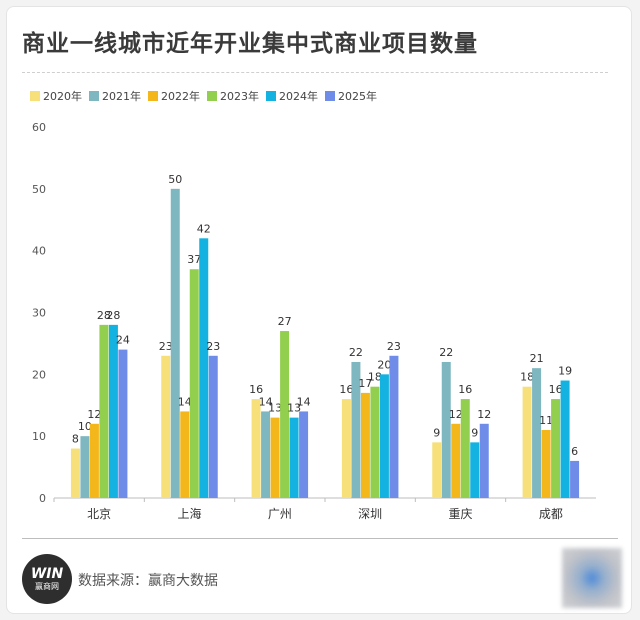 Image resolution: width=640 pixels, height=620 pixels. I want to click on footer-divider, so click(320, 538).